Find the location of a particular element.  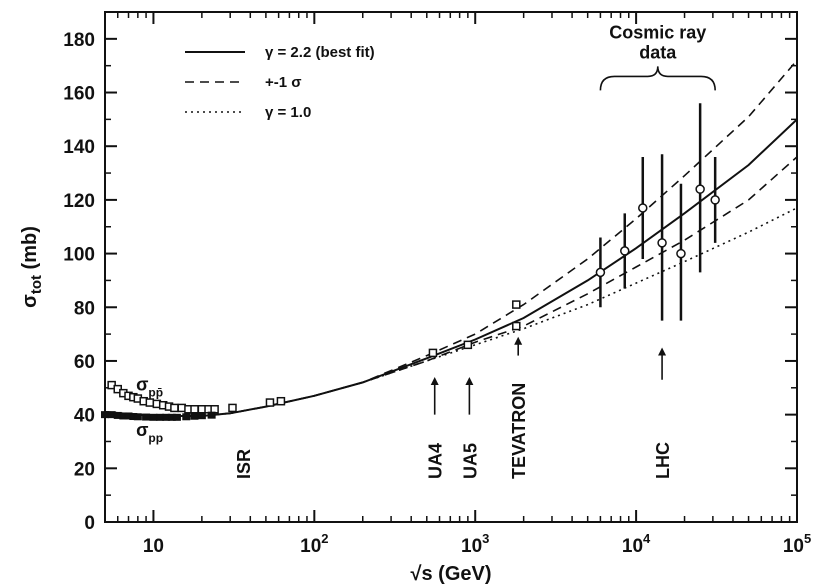

annotation-ua5: UA5 is located at coordinates (470, 461).